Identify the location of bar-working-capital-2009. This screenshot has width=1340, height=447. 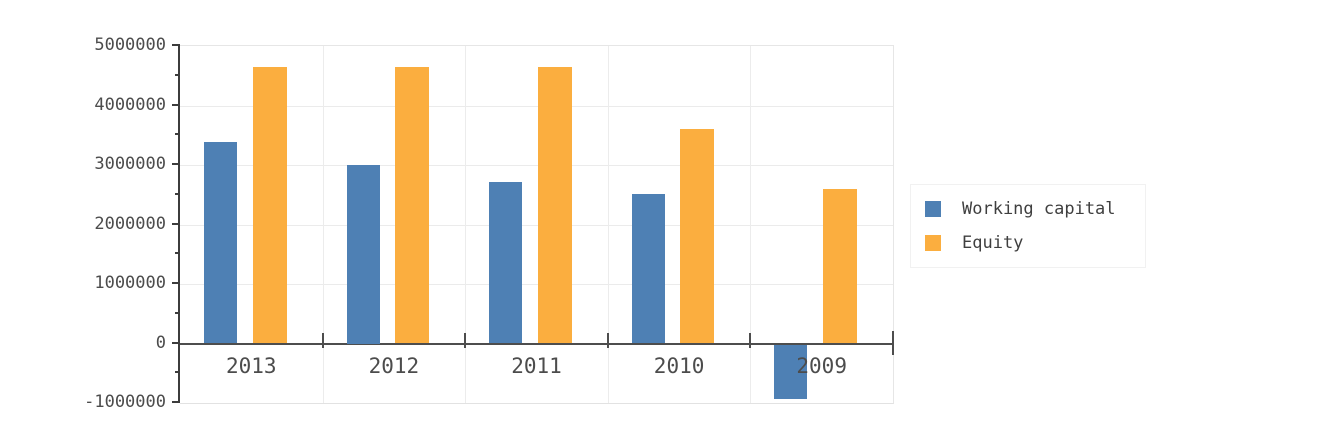
(791, 371).